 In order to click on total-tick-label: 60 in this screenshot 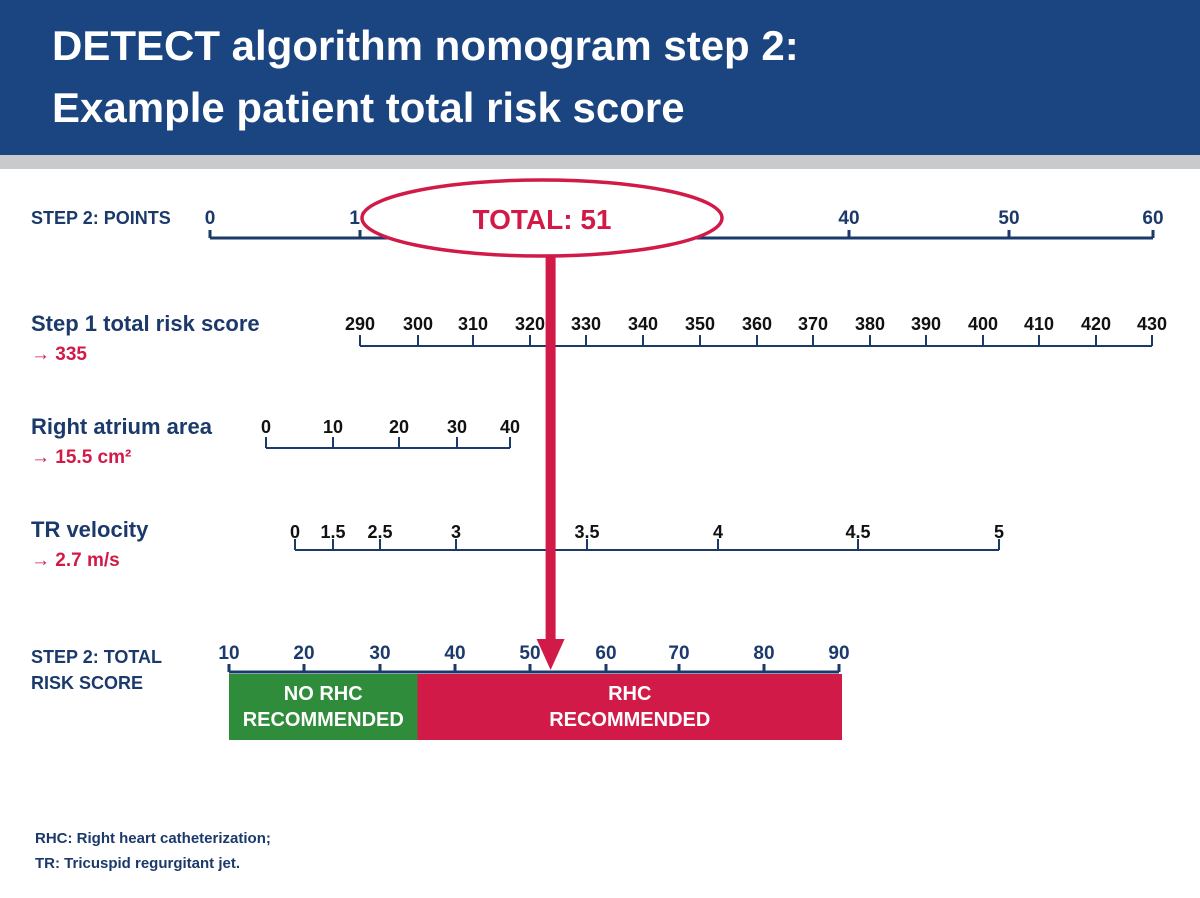, I will do `click(605, 653)`.